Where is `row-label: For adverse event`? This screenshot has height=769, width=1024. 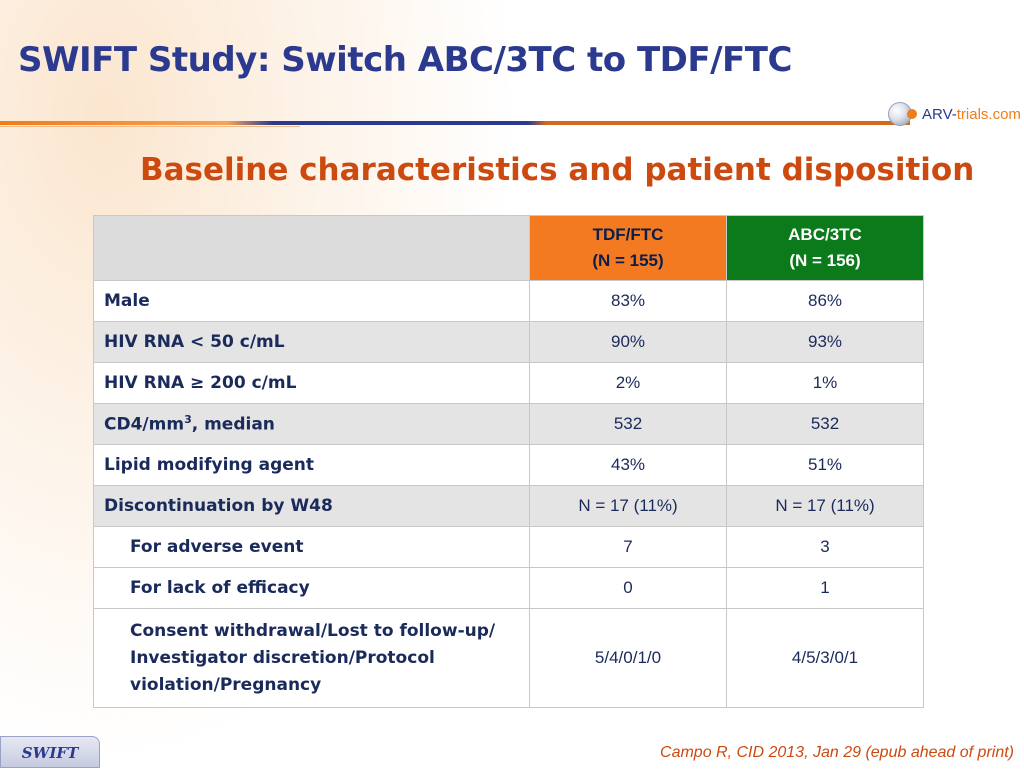
row-label: For adverse event is located at coordinates (311, 547).